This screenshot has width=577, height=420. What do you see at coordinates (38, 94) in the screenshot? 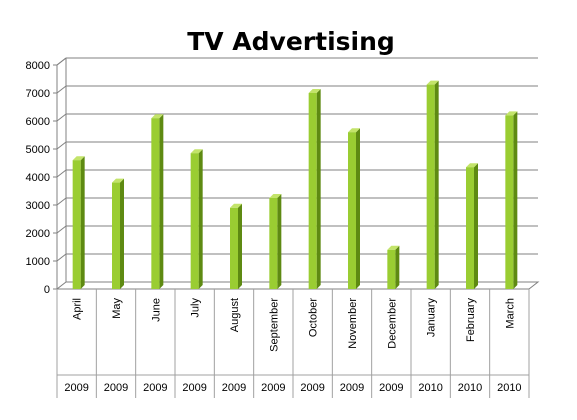
I see `y-tick-label: 7000` at bounding box center [38, 94].